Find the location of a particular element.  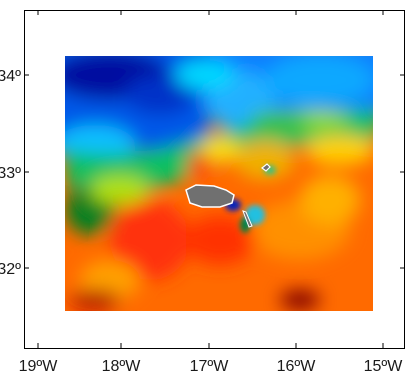

lat-label-34: 34º is located at coordinates (10, 76).